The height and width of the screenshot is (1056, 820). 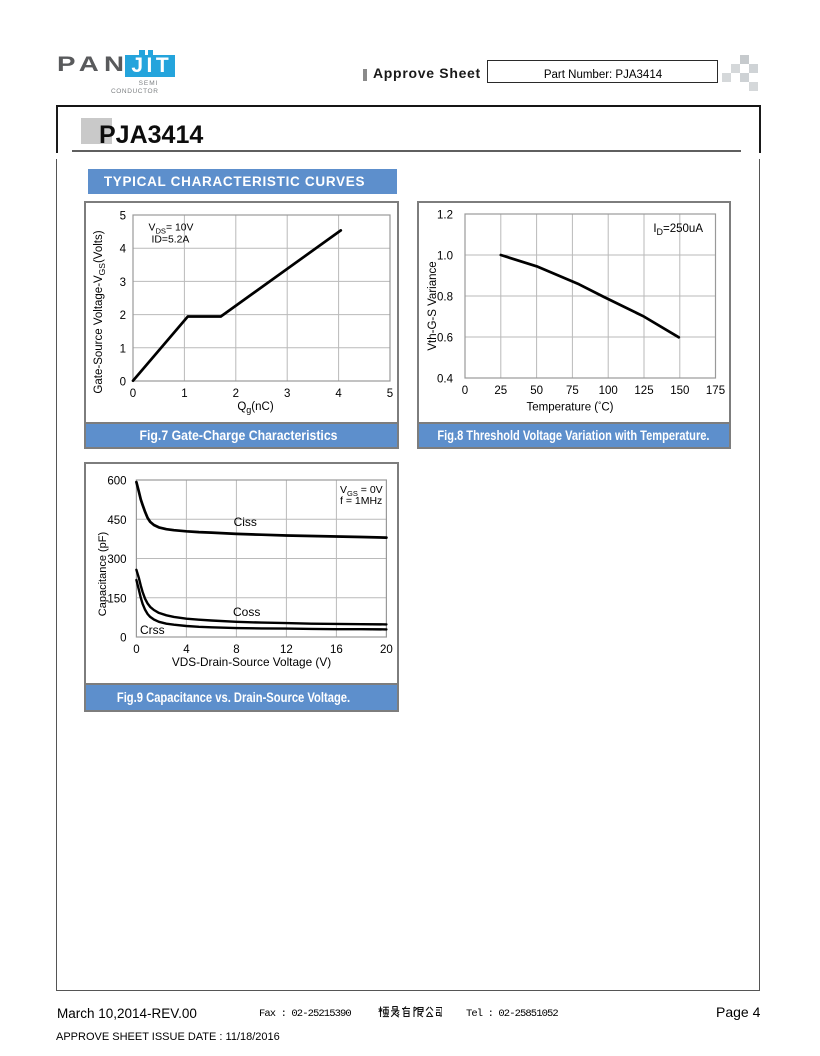 I want to click on svg-text: 25, so click(x=500, y=391).